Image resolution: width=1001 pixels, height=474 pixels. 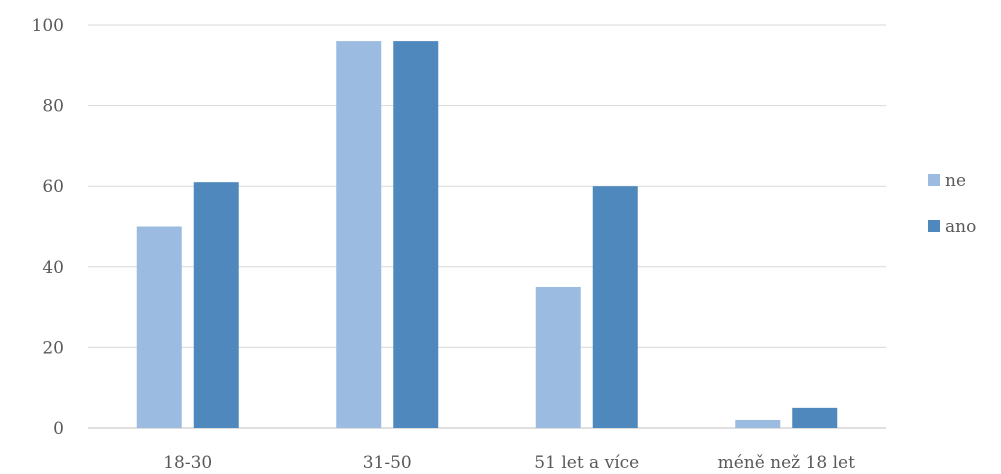 I want to click on legend-label-ne: ne, so click(x=955, y=181).